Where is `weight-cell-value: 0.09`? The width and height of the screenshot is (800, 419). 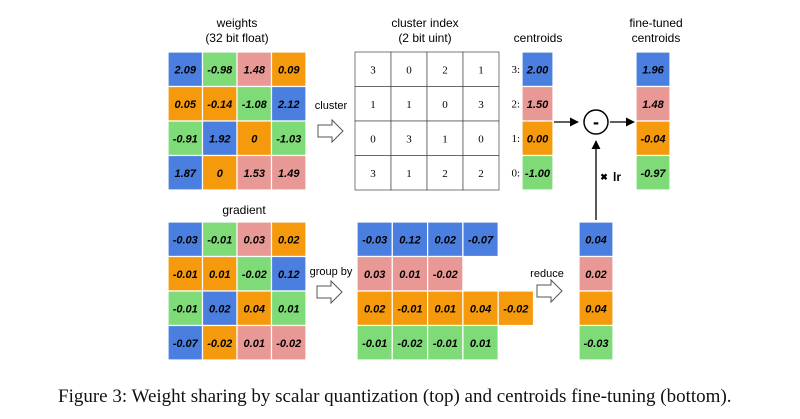
weight-cell-value: 0.09 is located at coordinates (289, 70).